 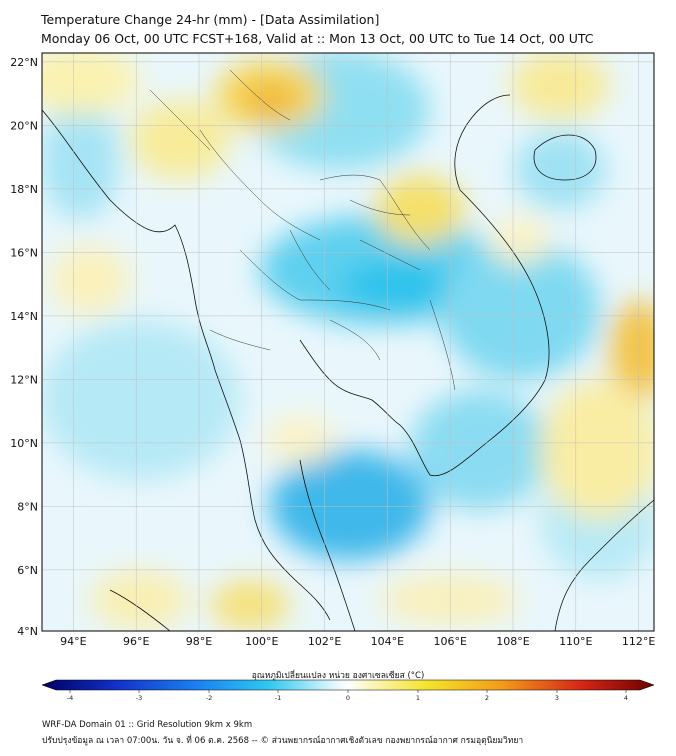 What do you see at coordinates (638, 641) in the screenshot?
I see `lon-tick: 112°E` at bounding box center [638, 641].